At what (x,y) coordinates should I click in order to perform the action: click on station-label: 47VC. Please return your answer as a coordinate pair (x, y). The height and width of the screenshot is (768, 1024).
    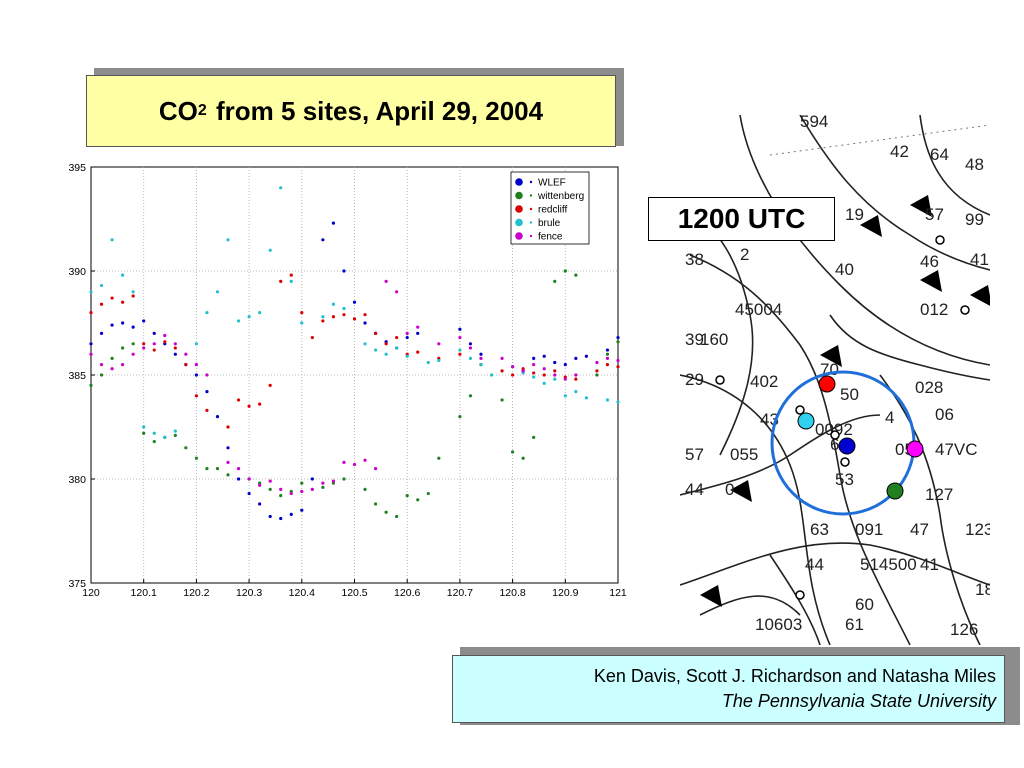
    Looking at the image, I should click on (956, 449).